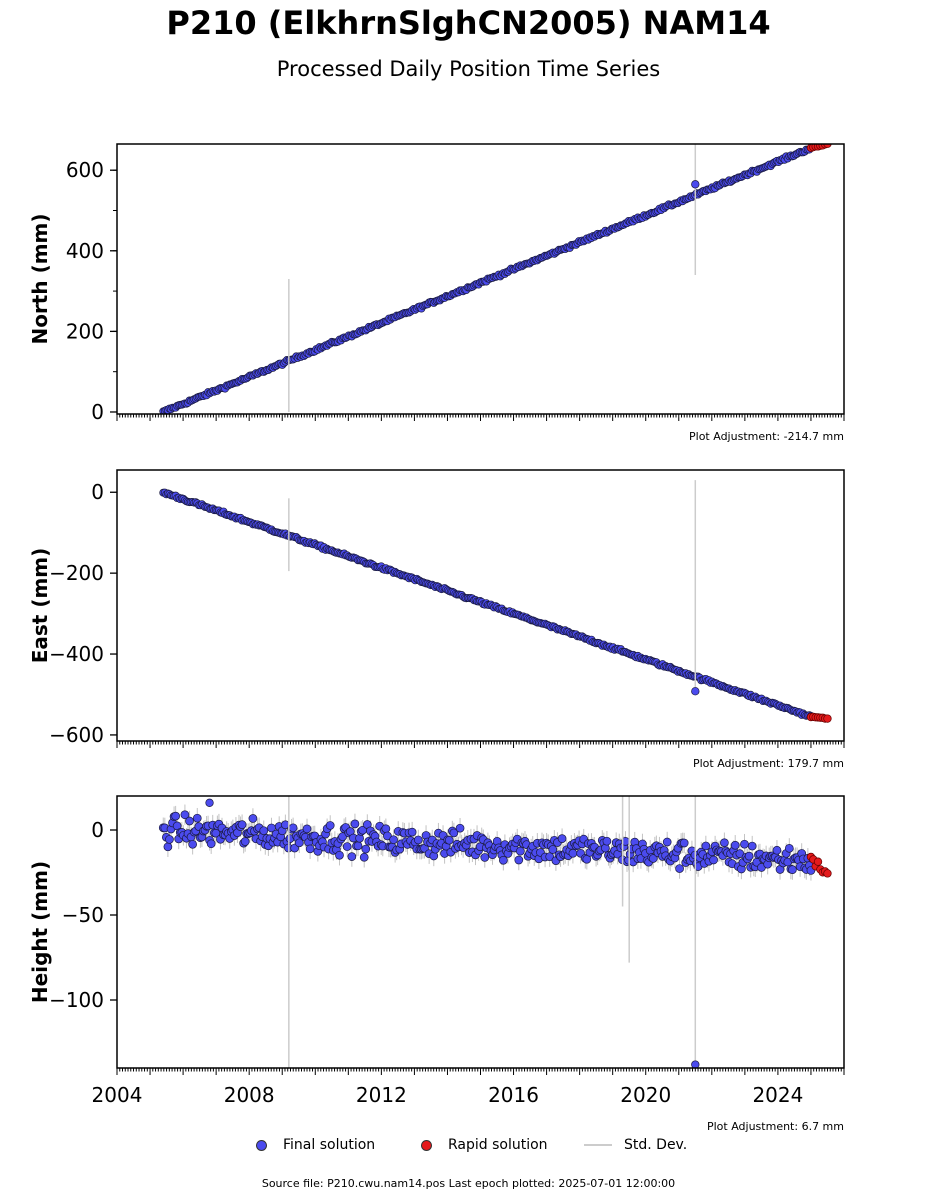  I want to click on plot-adjustment-north: Plot Adjustment: -214.7 mm, so click(766, 436).